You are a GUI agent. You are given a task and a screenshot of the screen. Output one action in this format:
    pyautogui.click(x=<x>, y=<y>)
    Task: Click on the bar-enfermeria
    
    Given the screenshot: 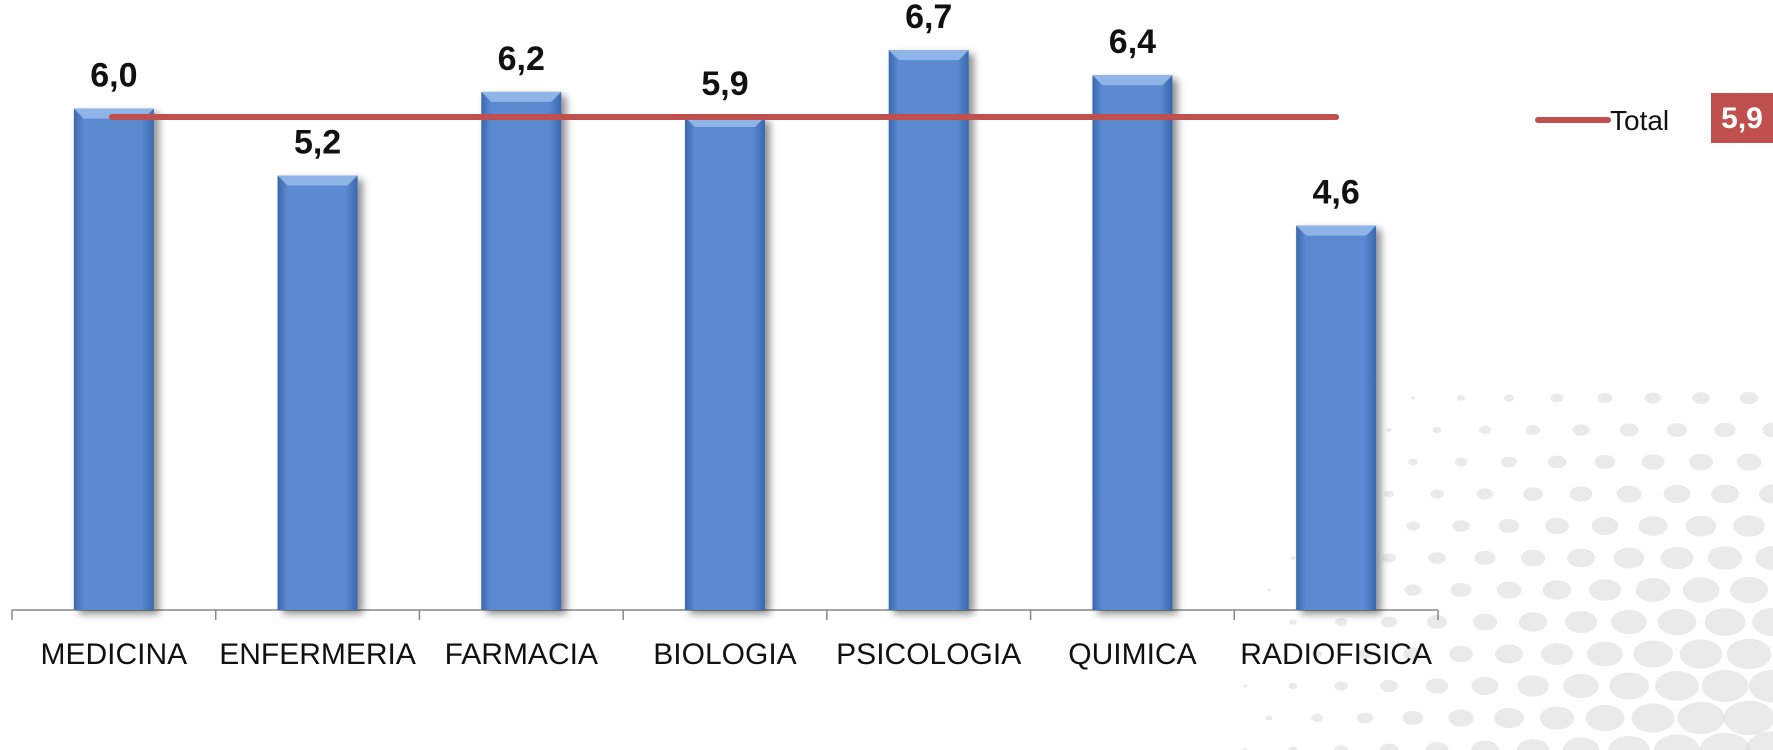 What is the action you would take?
    pyautogui.click(x=317, y=393)
    